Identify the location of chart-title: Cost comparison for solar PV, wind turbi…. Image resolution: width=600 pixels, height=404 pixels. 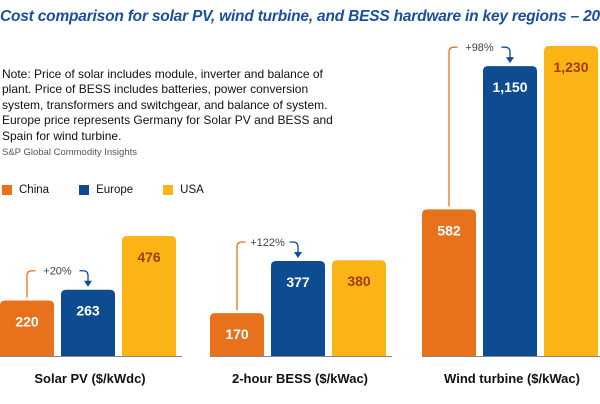
(300, 16).